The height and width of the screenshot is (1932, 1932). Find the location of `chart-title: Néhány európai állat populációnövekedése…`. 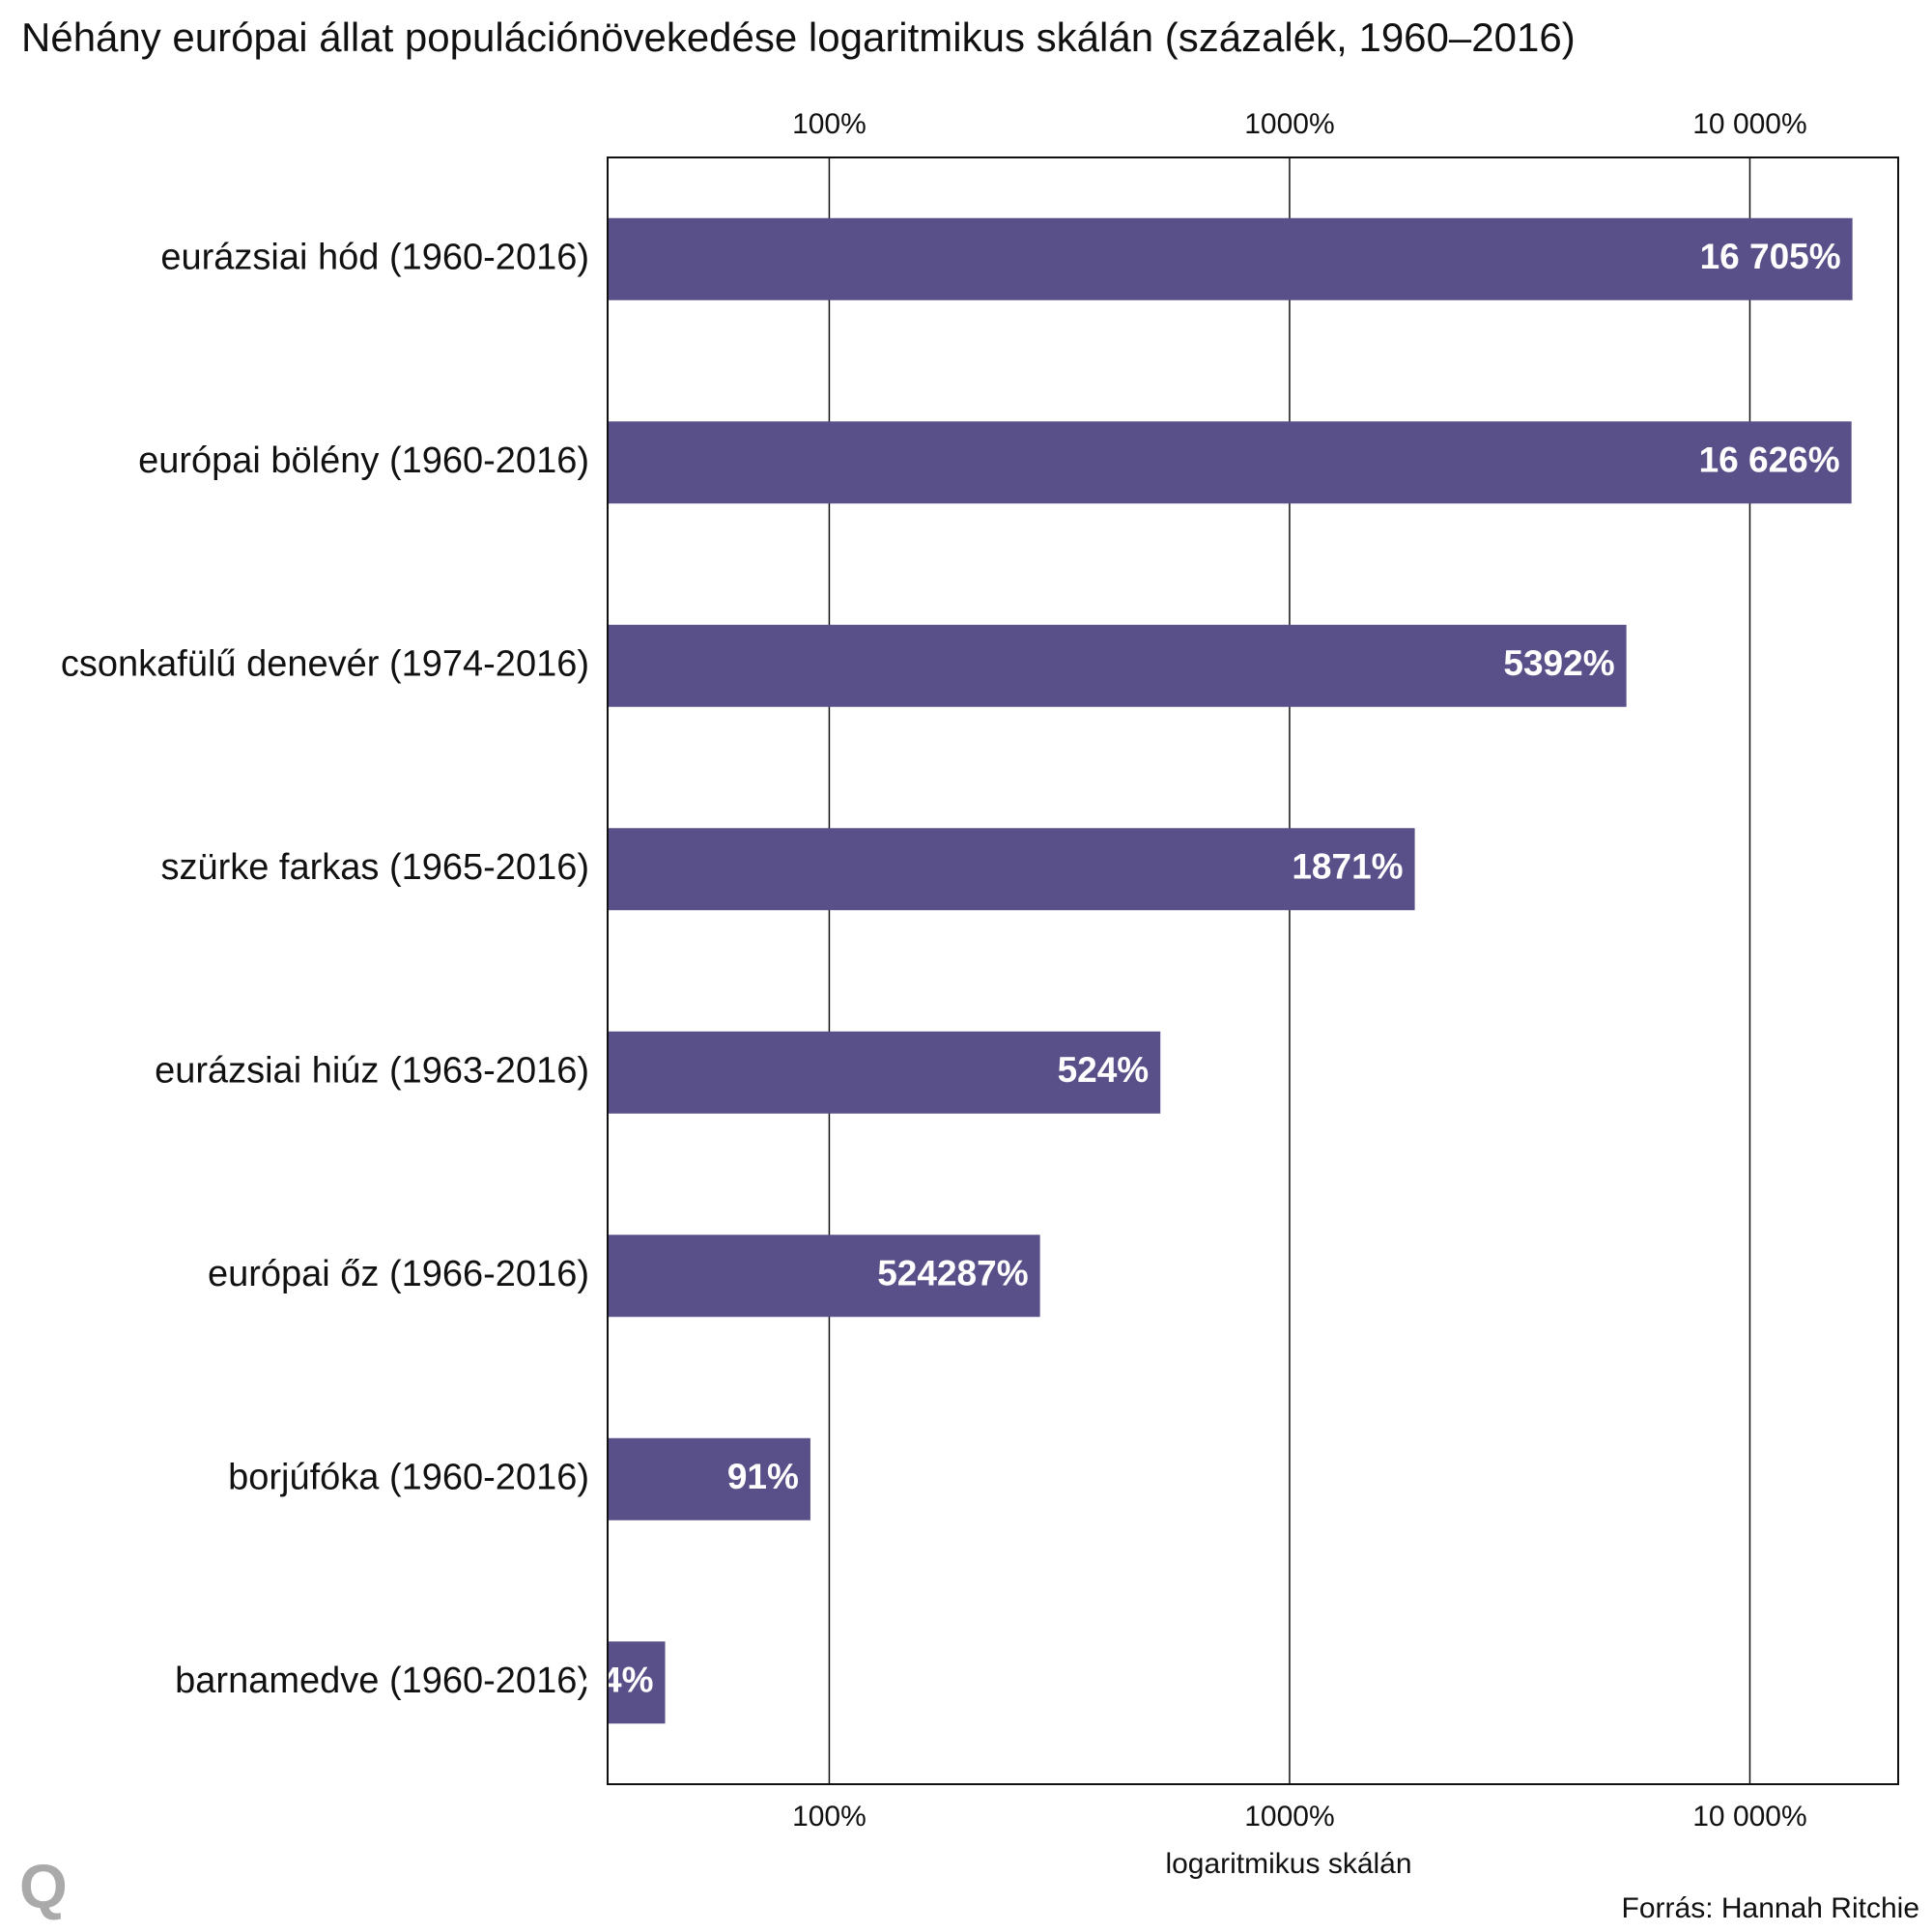

chart-title: Néhány európai állat populációnövekedése… is located at coordinates (798, 37).